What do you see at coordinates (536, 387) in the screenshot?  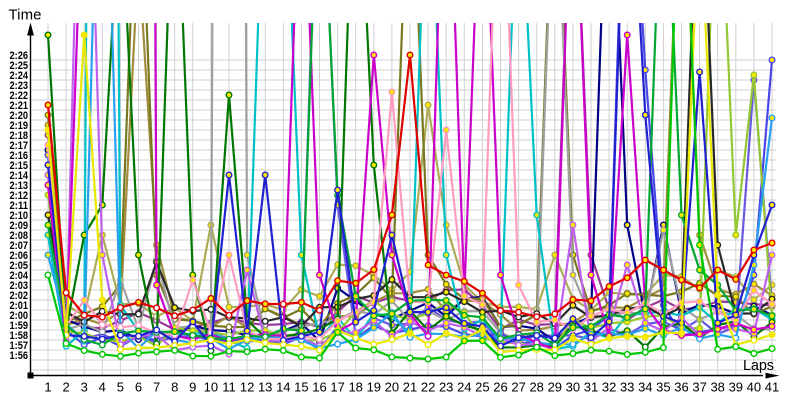 I see `svg-text: 28` at bounding box center [536, 387].